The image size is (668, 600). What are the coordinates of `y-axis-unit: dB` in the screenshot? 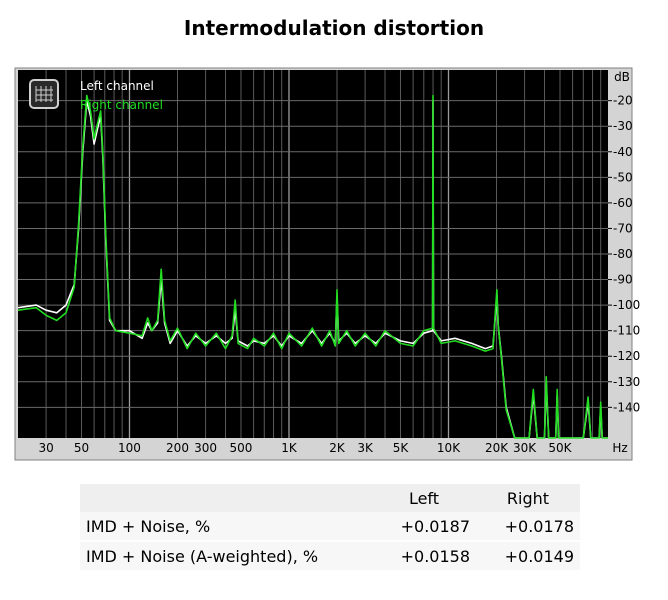 It's located at (622, 77).